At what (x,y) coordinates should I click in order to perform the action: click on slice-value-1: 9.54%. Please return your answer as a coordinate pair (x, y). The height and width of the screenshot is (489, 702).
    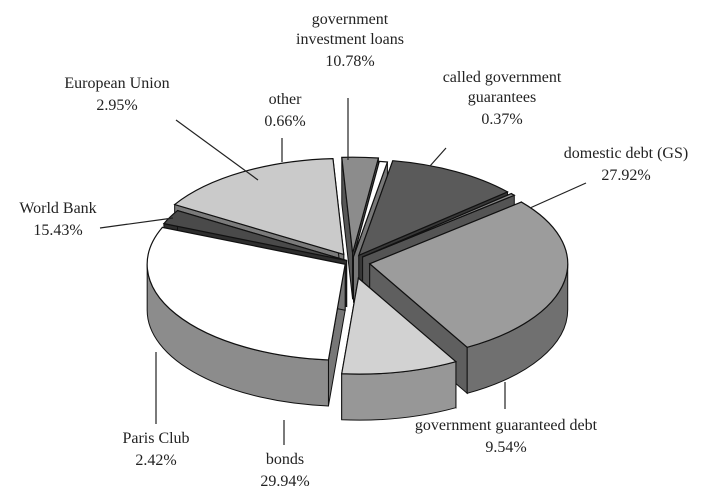
    Looking at the image, I should click on (505, 447).